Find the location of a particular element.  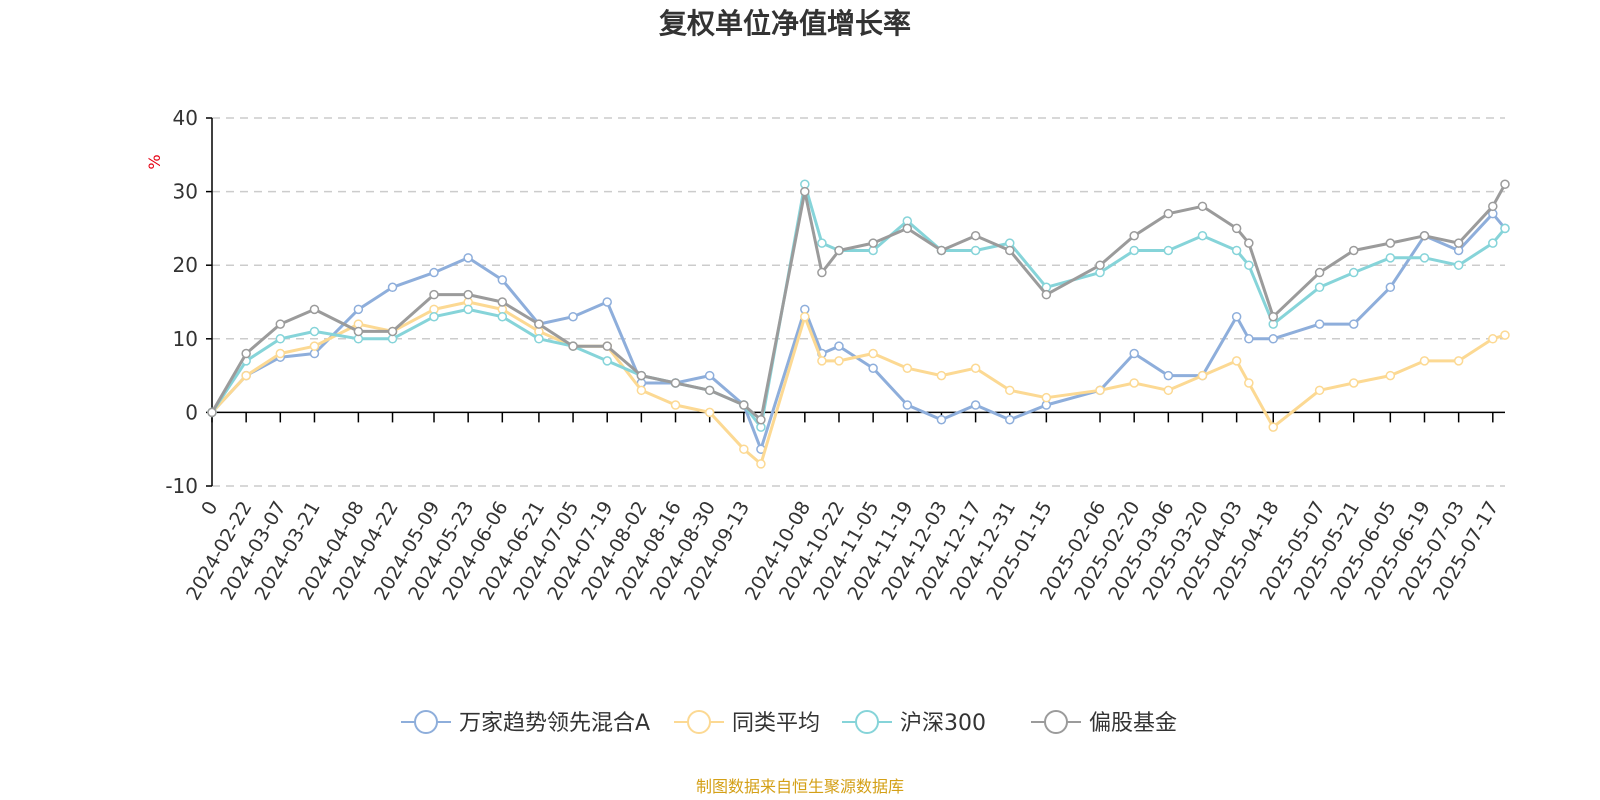

source-note: 制图数据来自恒生聚源数据库 is located at coordinates (800, 786).